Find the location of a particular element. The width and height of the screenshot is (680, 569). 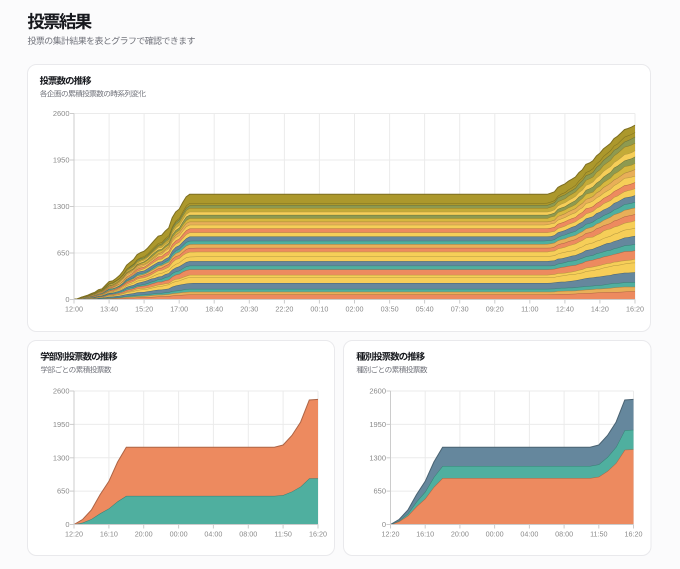

svg-text: 20:30 is located at coordinates (249, 309).